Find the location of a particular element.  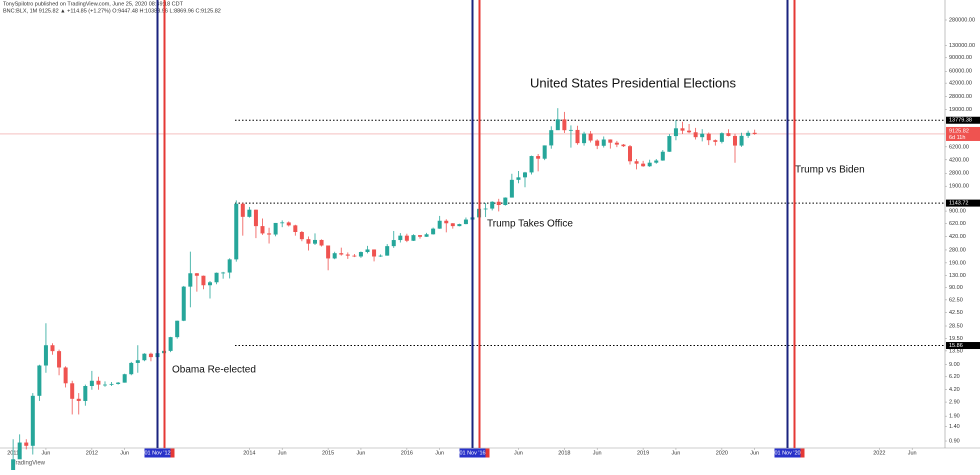

event-label: 01 Nov '12 is located at coordinates (157, 453).